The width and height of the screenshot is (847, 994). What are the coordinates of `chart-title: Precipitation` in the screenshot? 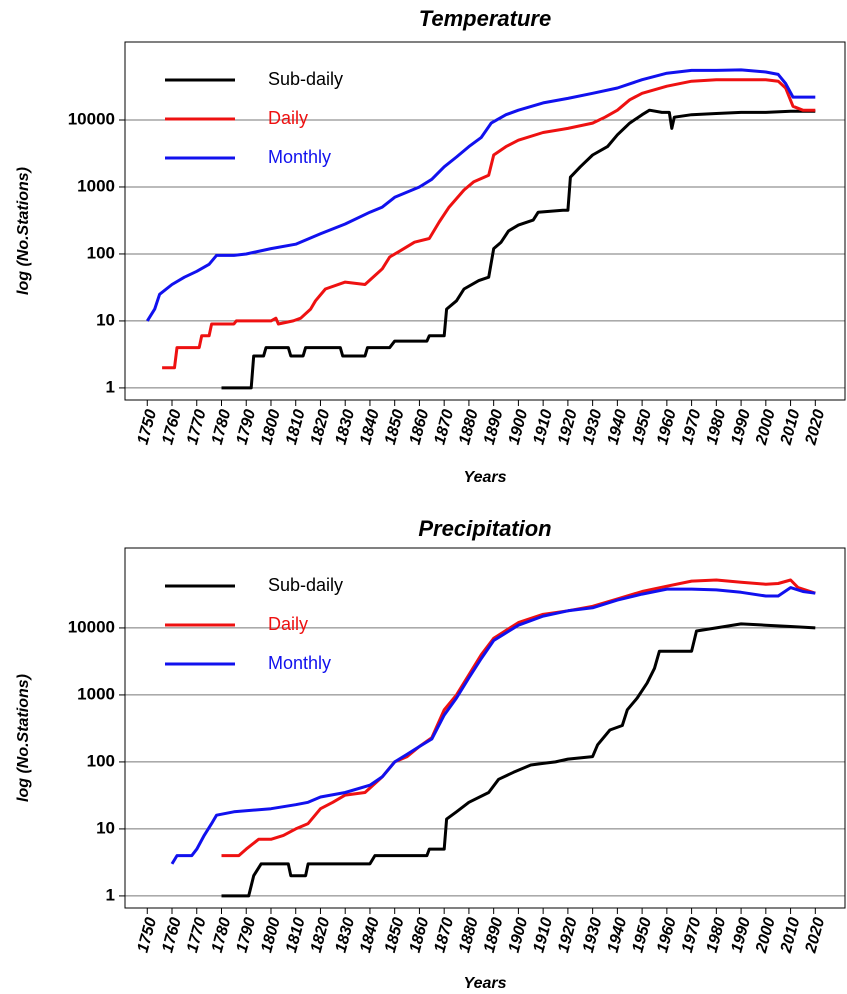 It's located at (484, 528).